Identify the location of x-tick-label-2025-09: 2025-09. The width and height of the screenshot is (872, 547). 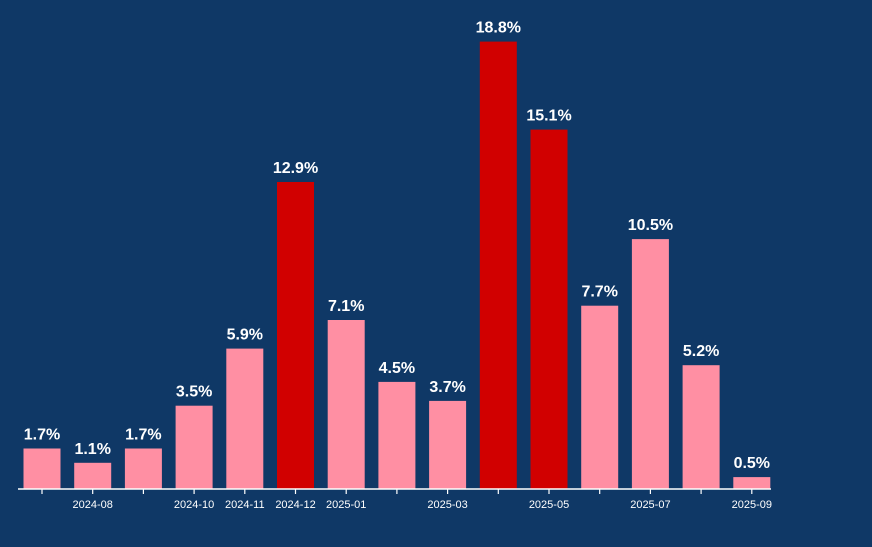
(752, 505).